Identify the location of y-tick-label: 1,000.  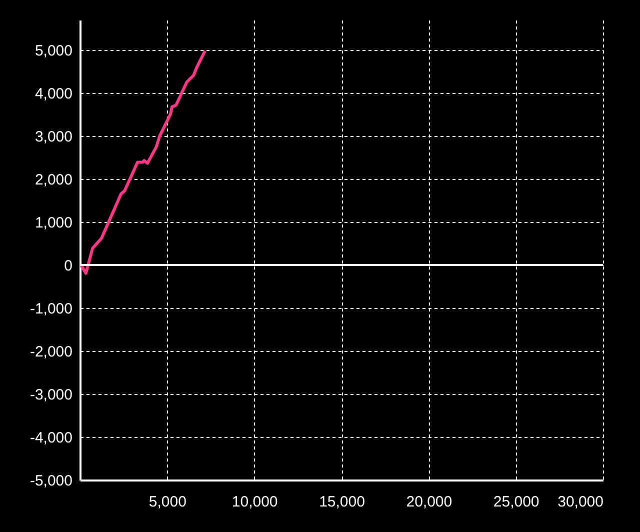
(53, 223).